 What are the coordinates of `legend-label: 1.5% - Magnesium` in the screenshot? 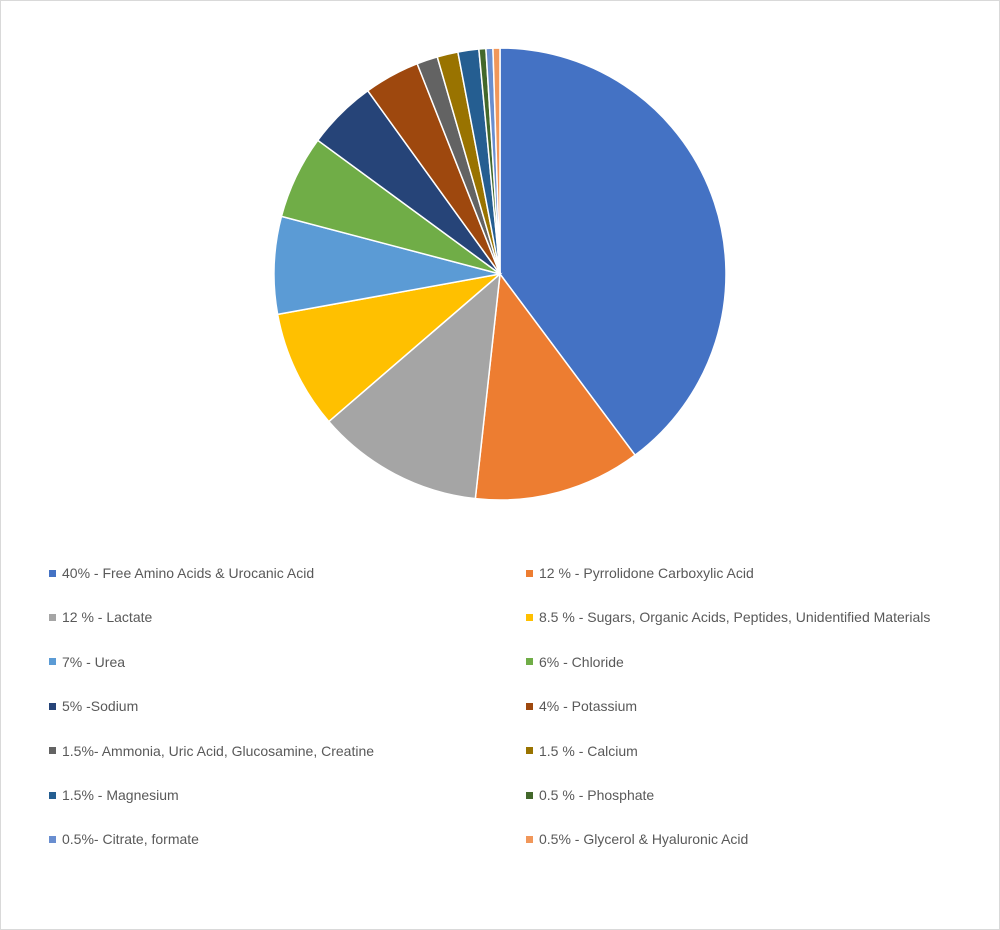 It's located at (120, 795).